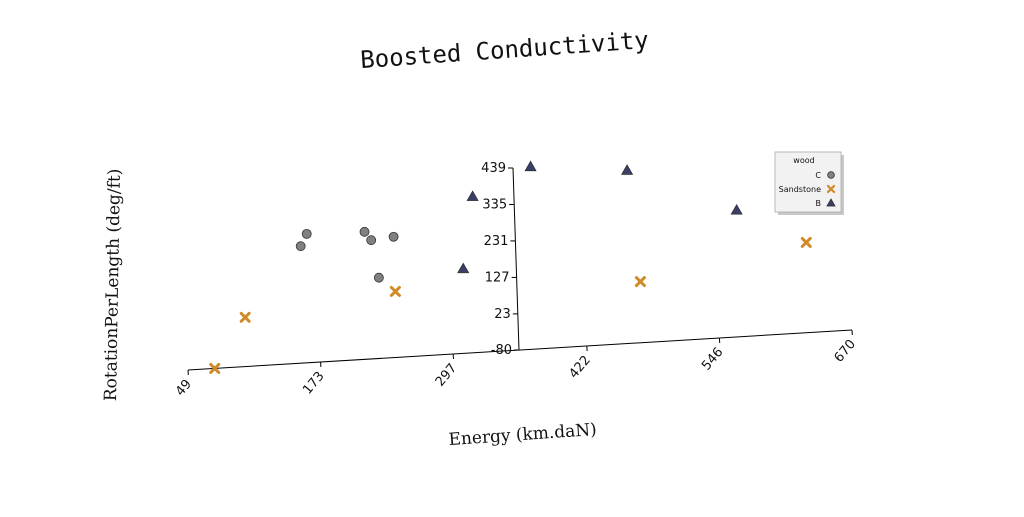  Describe the element at coordinates (803, 160) in the screenshot. I see `legend-title: wood` at that location.